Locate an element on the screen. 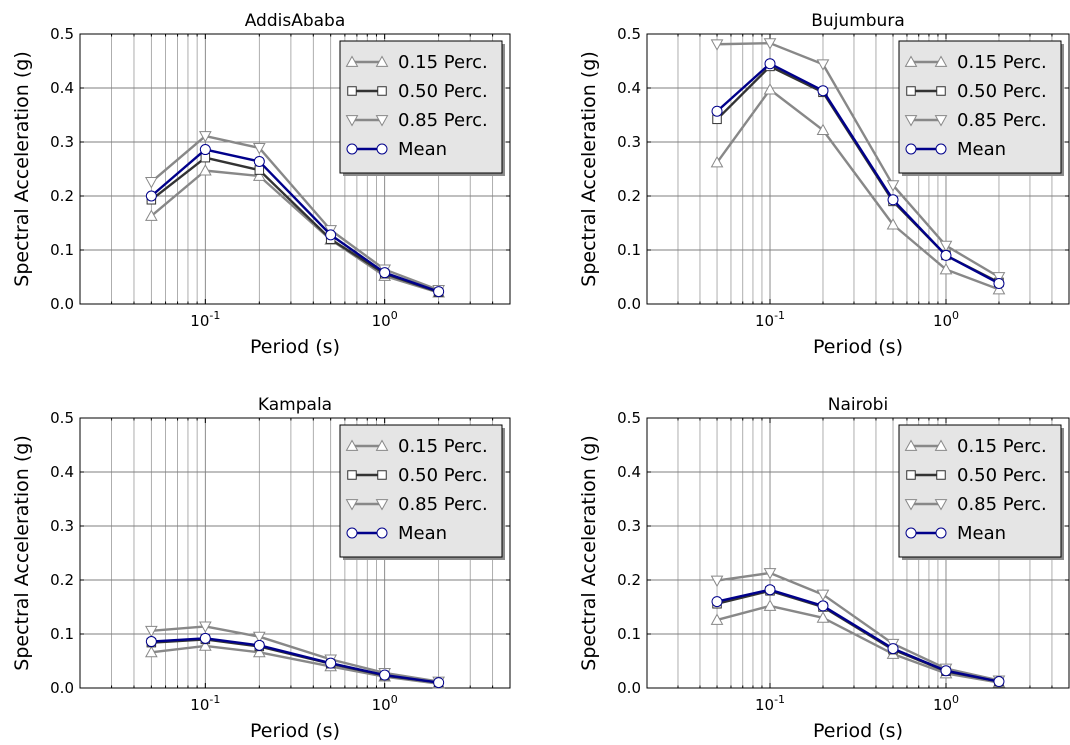 This screenshot has height=745, width=1070. legend-entry: 0.50 Perc. is located at coordinates (976, 475).